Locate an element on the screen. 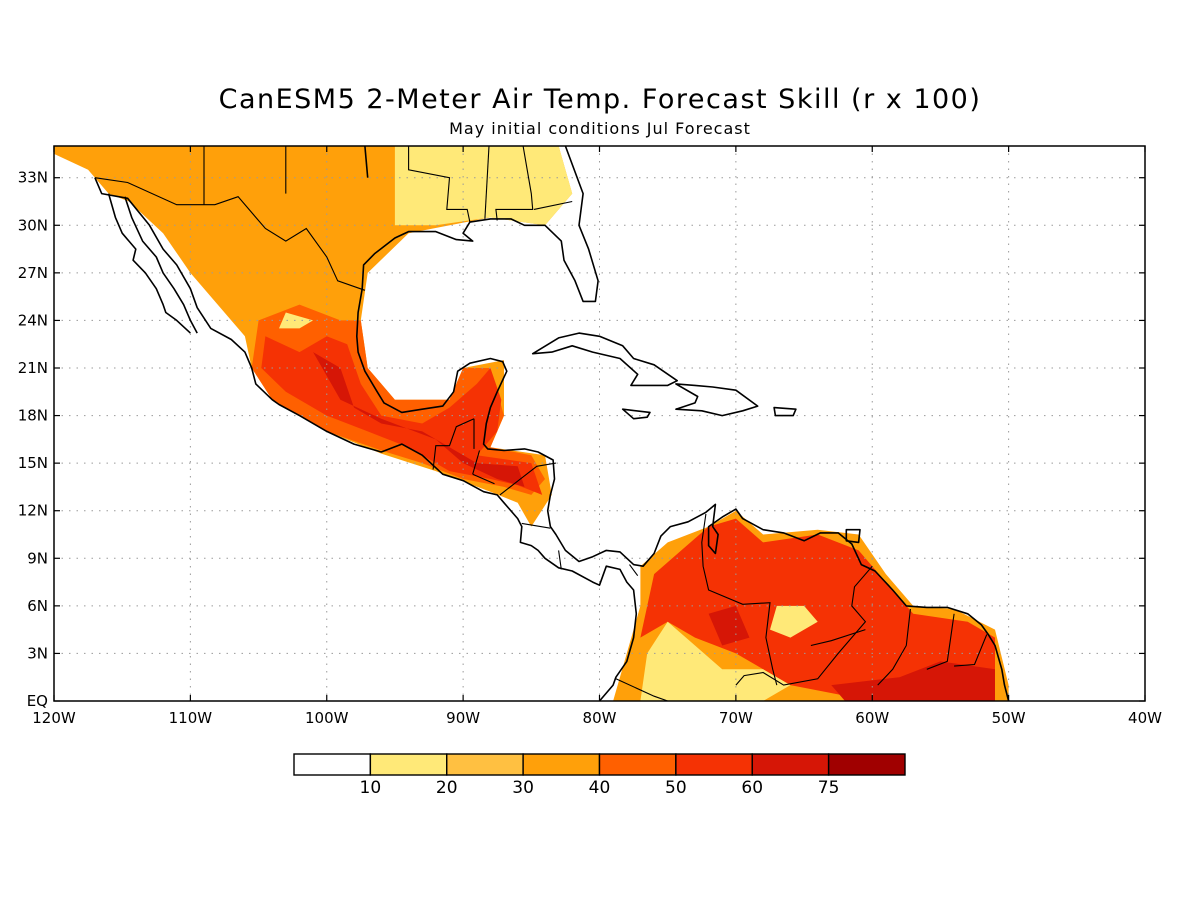 The image size is (1200, 900). map-subtitle: May initial conditions Jul Forecast is located at coordinates (600, 128).